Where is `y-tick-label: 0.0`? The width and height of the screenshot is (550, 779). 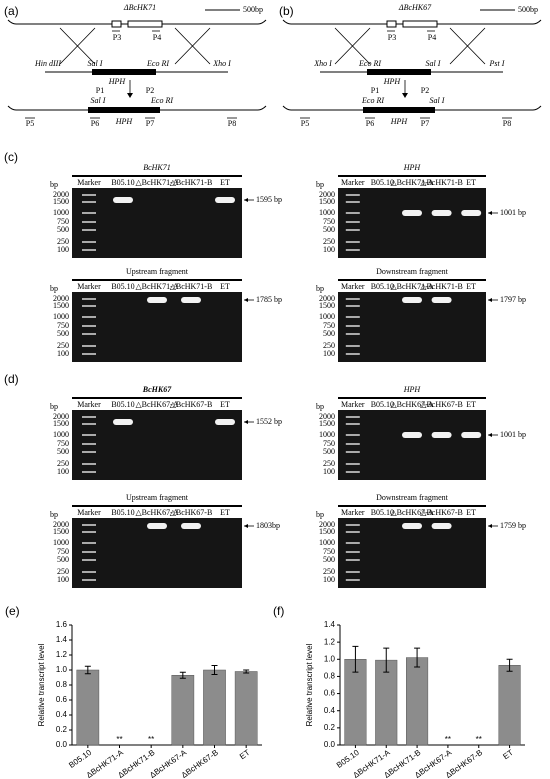 y-tick-label: 0.0 is located at coordinates (62, 744).